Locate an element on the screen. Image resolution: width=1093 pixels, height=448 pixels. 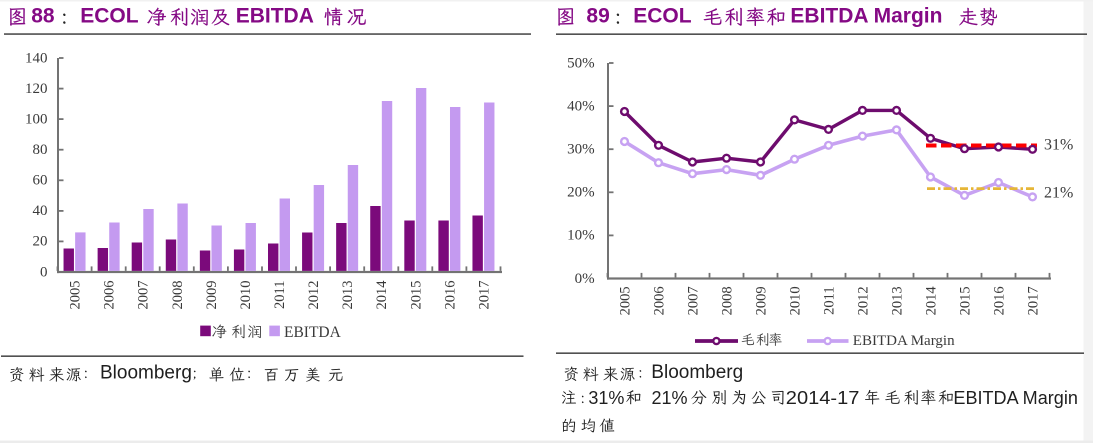
svg-text: 40 is located at coordinates (40, 211).